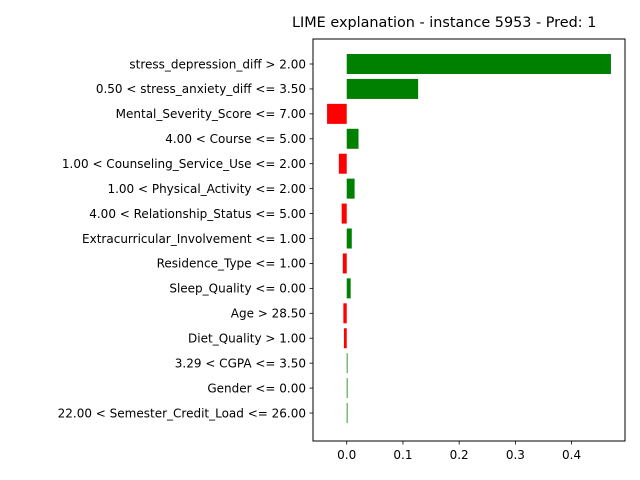 This screenshot has height=480, width=640. What do you see at coordinates (402, 455) in the screenshot?
I see `x-tick-label: 0.1` at bounding box center [402, 455].